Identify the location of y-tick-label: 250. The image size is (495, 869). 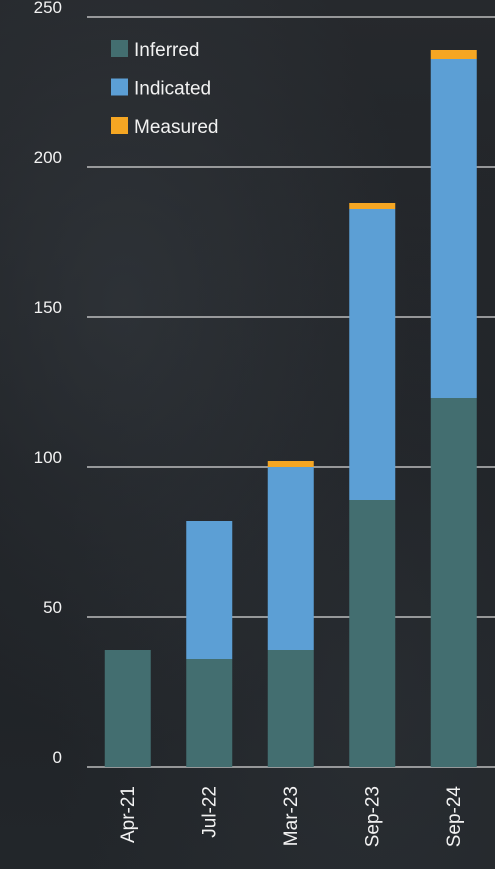
(48, 8).